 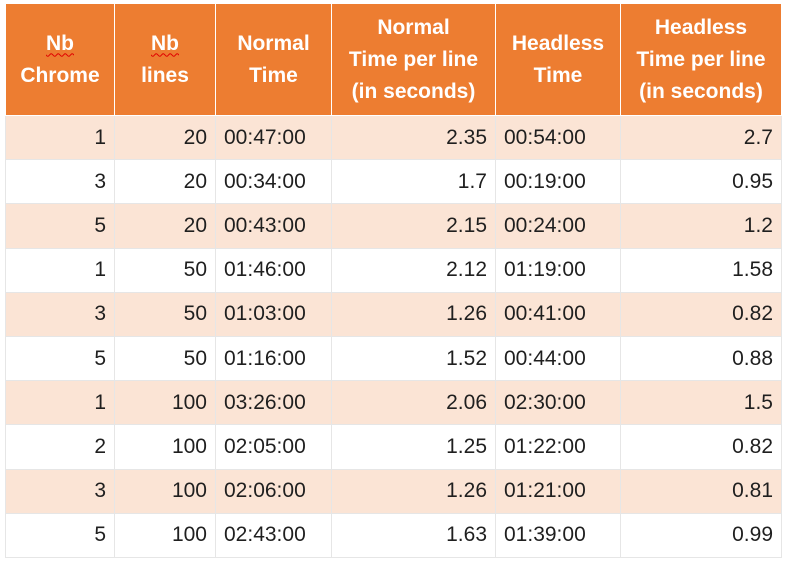 I want to click on header-nb-chrome: Nb Chrome, so click(x=60, y=59).